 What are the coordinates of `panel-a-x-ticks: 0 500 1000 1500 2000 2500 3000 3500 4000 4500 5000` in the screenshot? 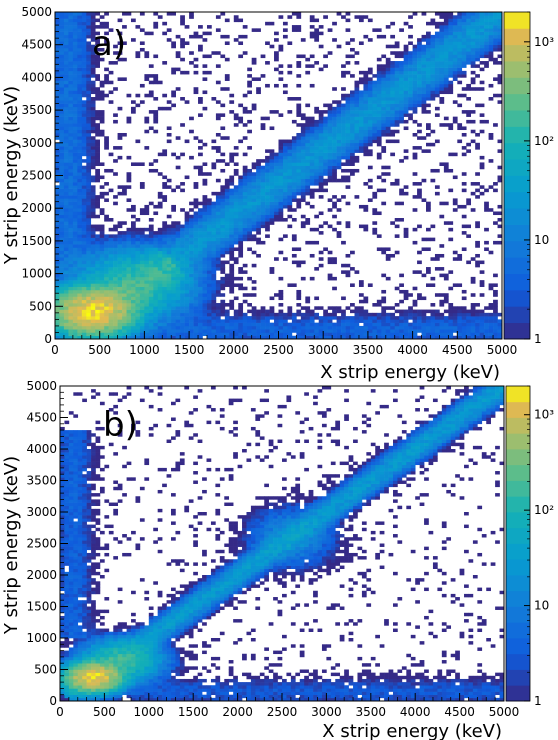 It's located at (284, 344).